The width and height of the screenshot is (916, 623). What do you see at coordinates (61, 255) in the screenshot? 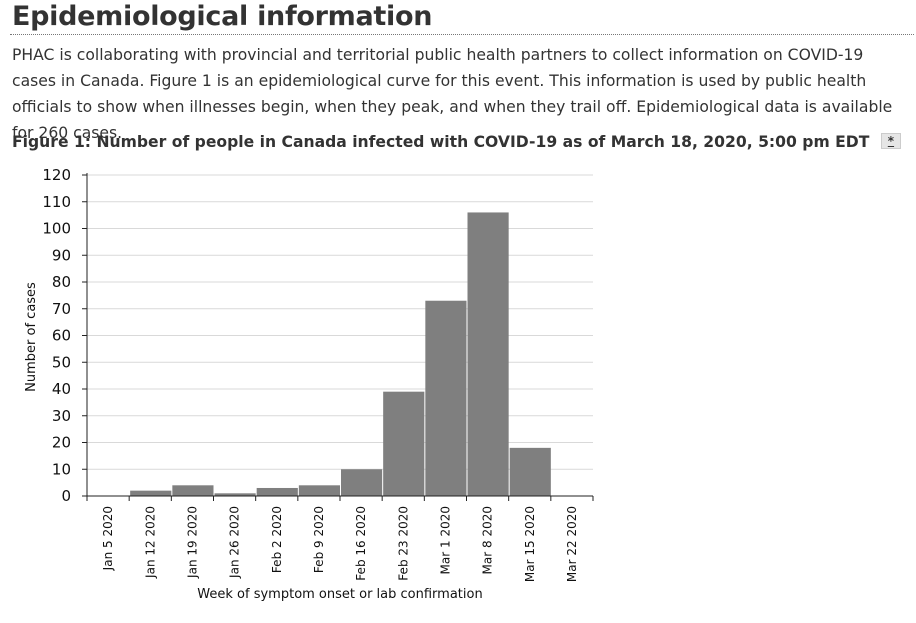
I see `y-tick-label: 90` at bounding box center [61, 255].